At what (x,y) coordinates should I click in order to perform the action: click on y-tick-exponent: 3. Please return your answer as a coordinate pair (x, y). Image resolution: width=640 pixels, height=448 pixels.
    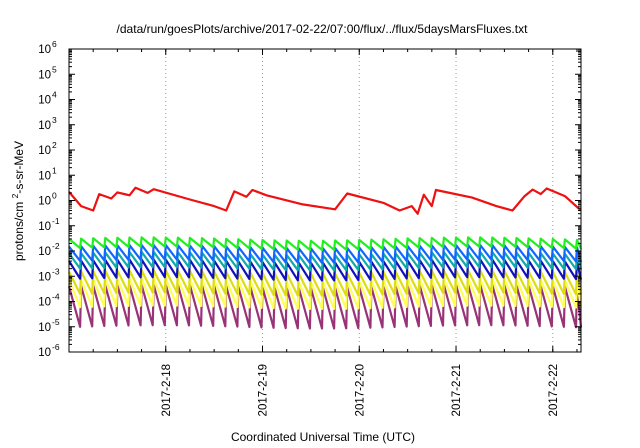
    Looking at the image, I should click on (54, 120).